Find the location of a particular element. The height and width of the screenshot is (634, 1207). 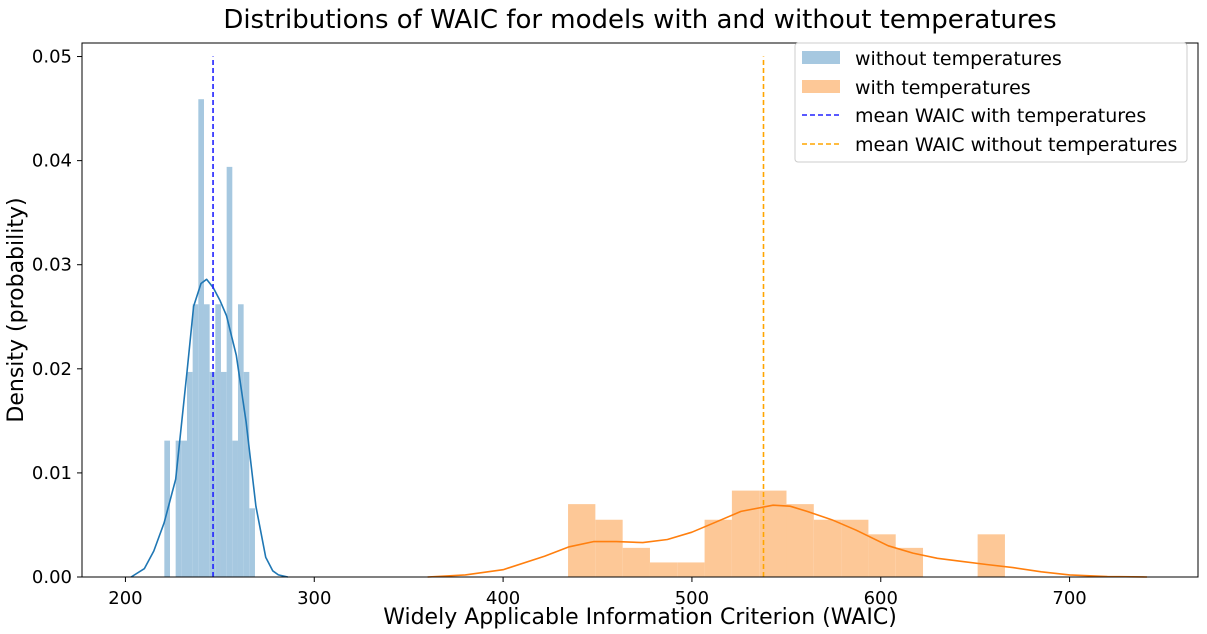

y-tick-label: 0.02 is located at coordinates (52, 369).